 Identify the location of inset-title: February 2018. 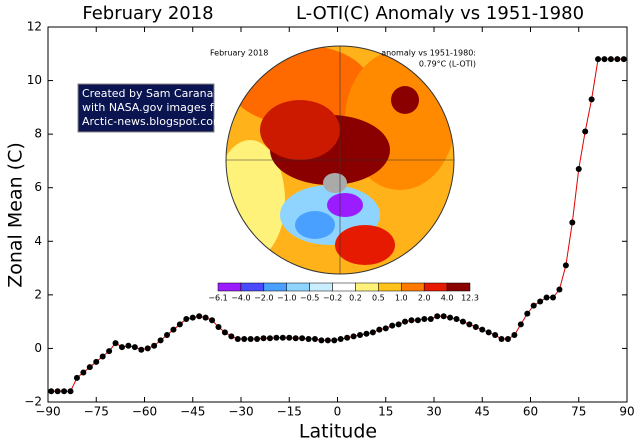
(239, 53).